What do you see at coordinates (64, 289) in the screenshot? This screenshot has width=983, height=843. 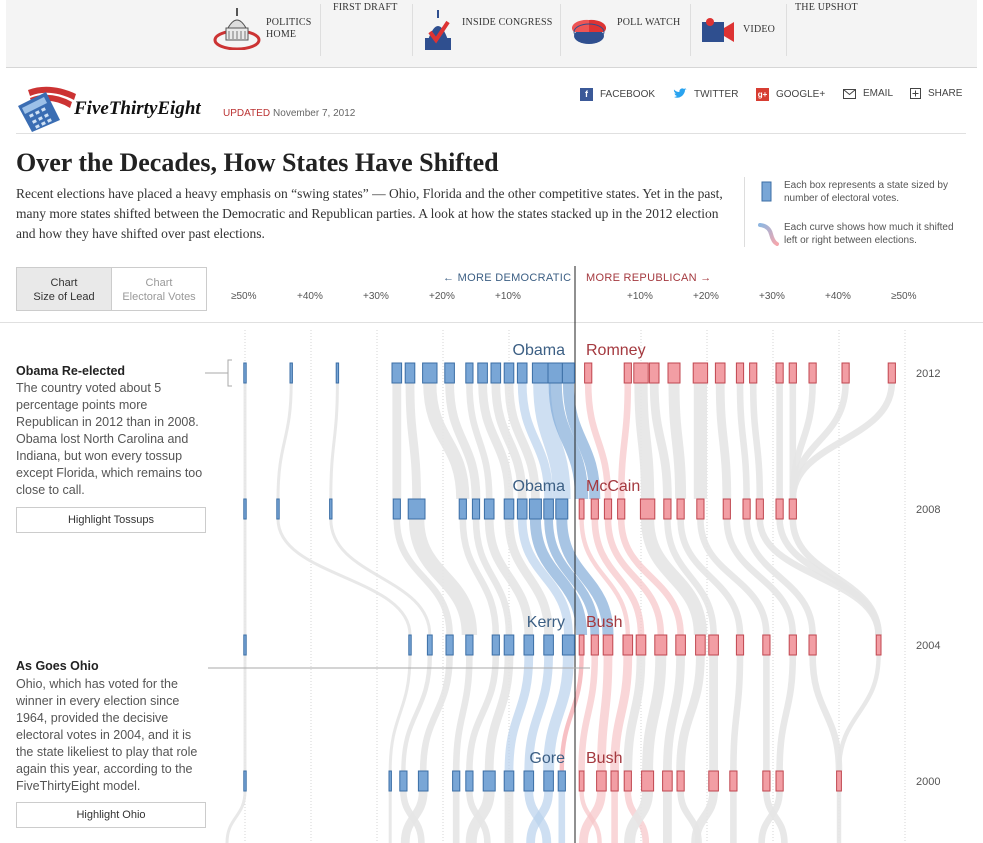 I see `toggle-size-of-lead: Chart Size of Lead` at bounding box center [64, 289].